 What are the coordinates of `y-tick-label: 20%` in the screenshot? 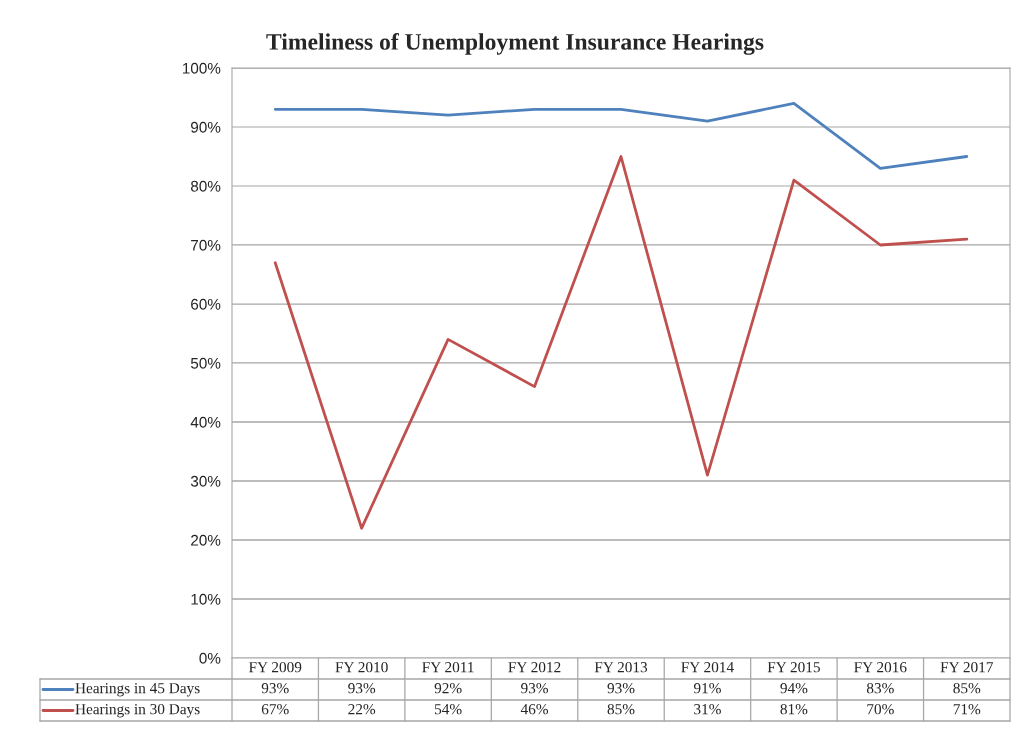 It's located at (206, 540).